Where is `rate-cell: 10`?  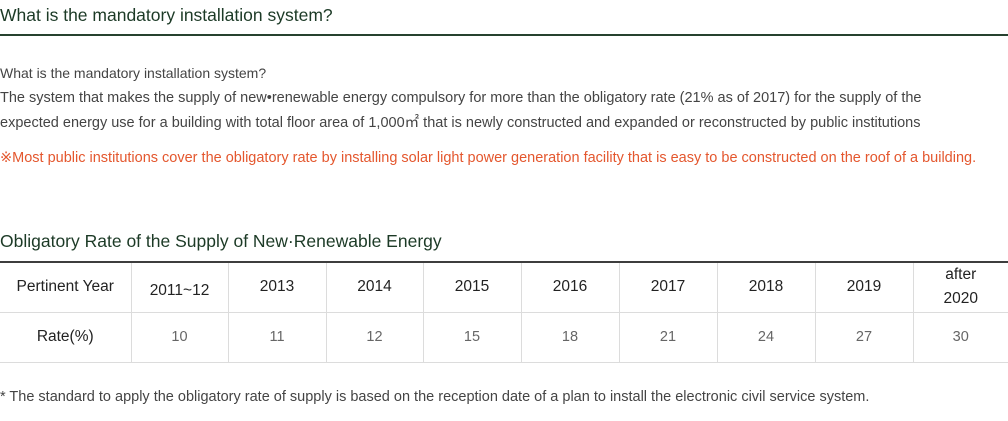
rate-cell: 10 is located at coordinates (180, 337).